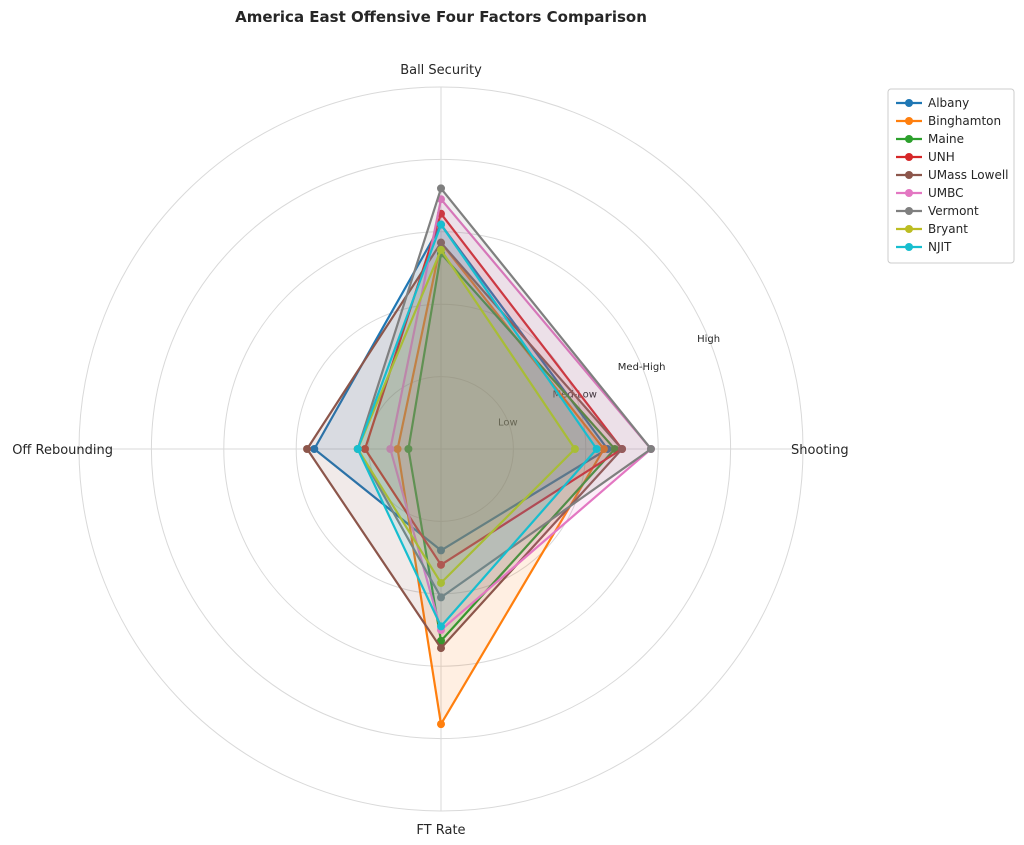 The height and width of the screenshot is (845, 1024). What do you see at coordinates (948, 229) in the screenshot?
I see `legend-label: Bryant` at bounding box center [948, 229].